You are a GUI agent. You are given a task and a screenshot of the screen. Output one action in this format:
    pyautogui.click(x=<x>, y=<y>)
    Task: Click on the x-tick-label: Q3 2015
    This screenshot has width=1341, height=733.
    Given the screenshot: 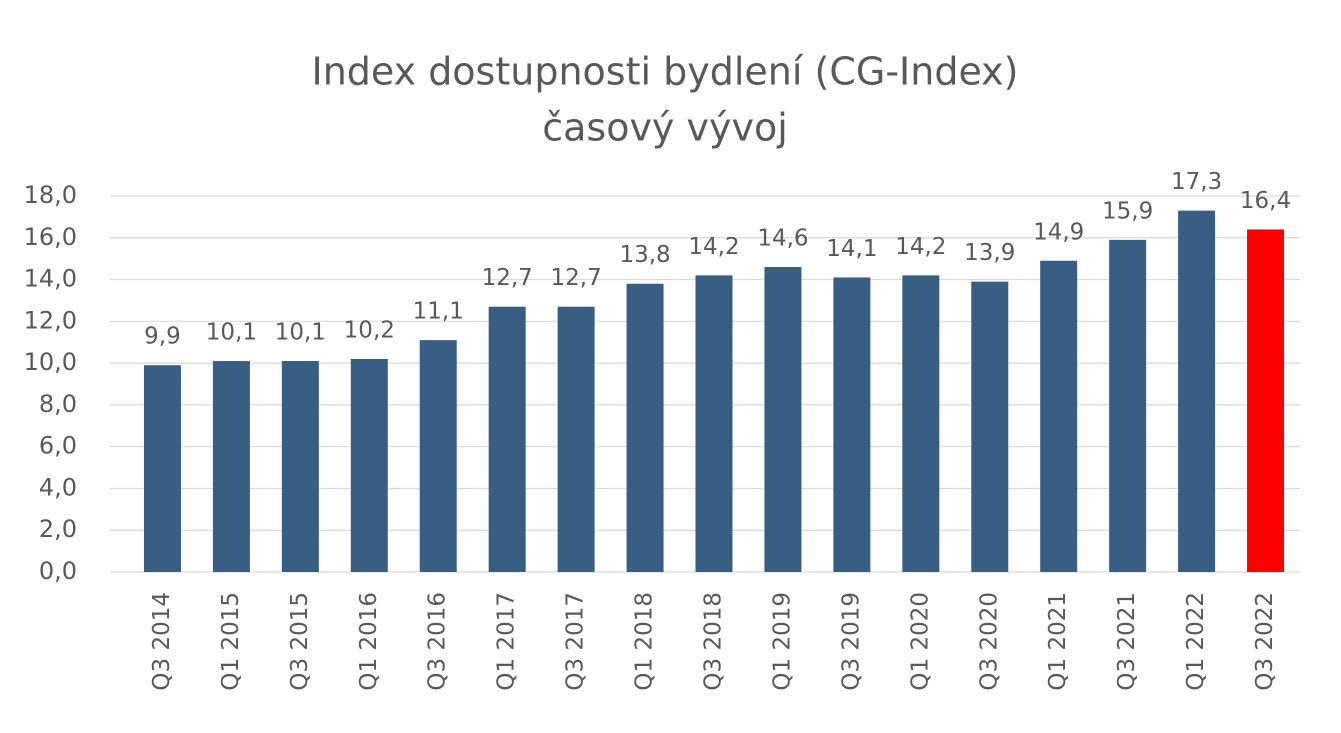 What is the action you would take?
    pyautogui.click(x=300, y=641)
    